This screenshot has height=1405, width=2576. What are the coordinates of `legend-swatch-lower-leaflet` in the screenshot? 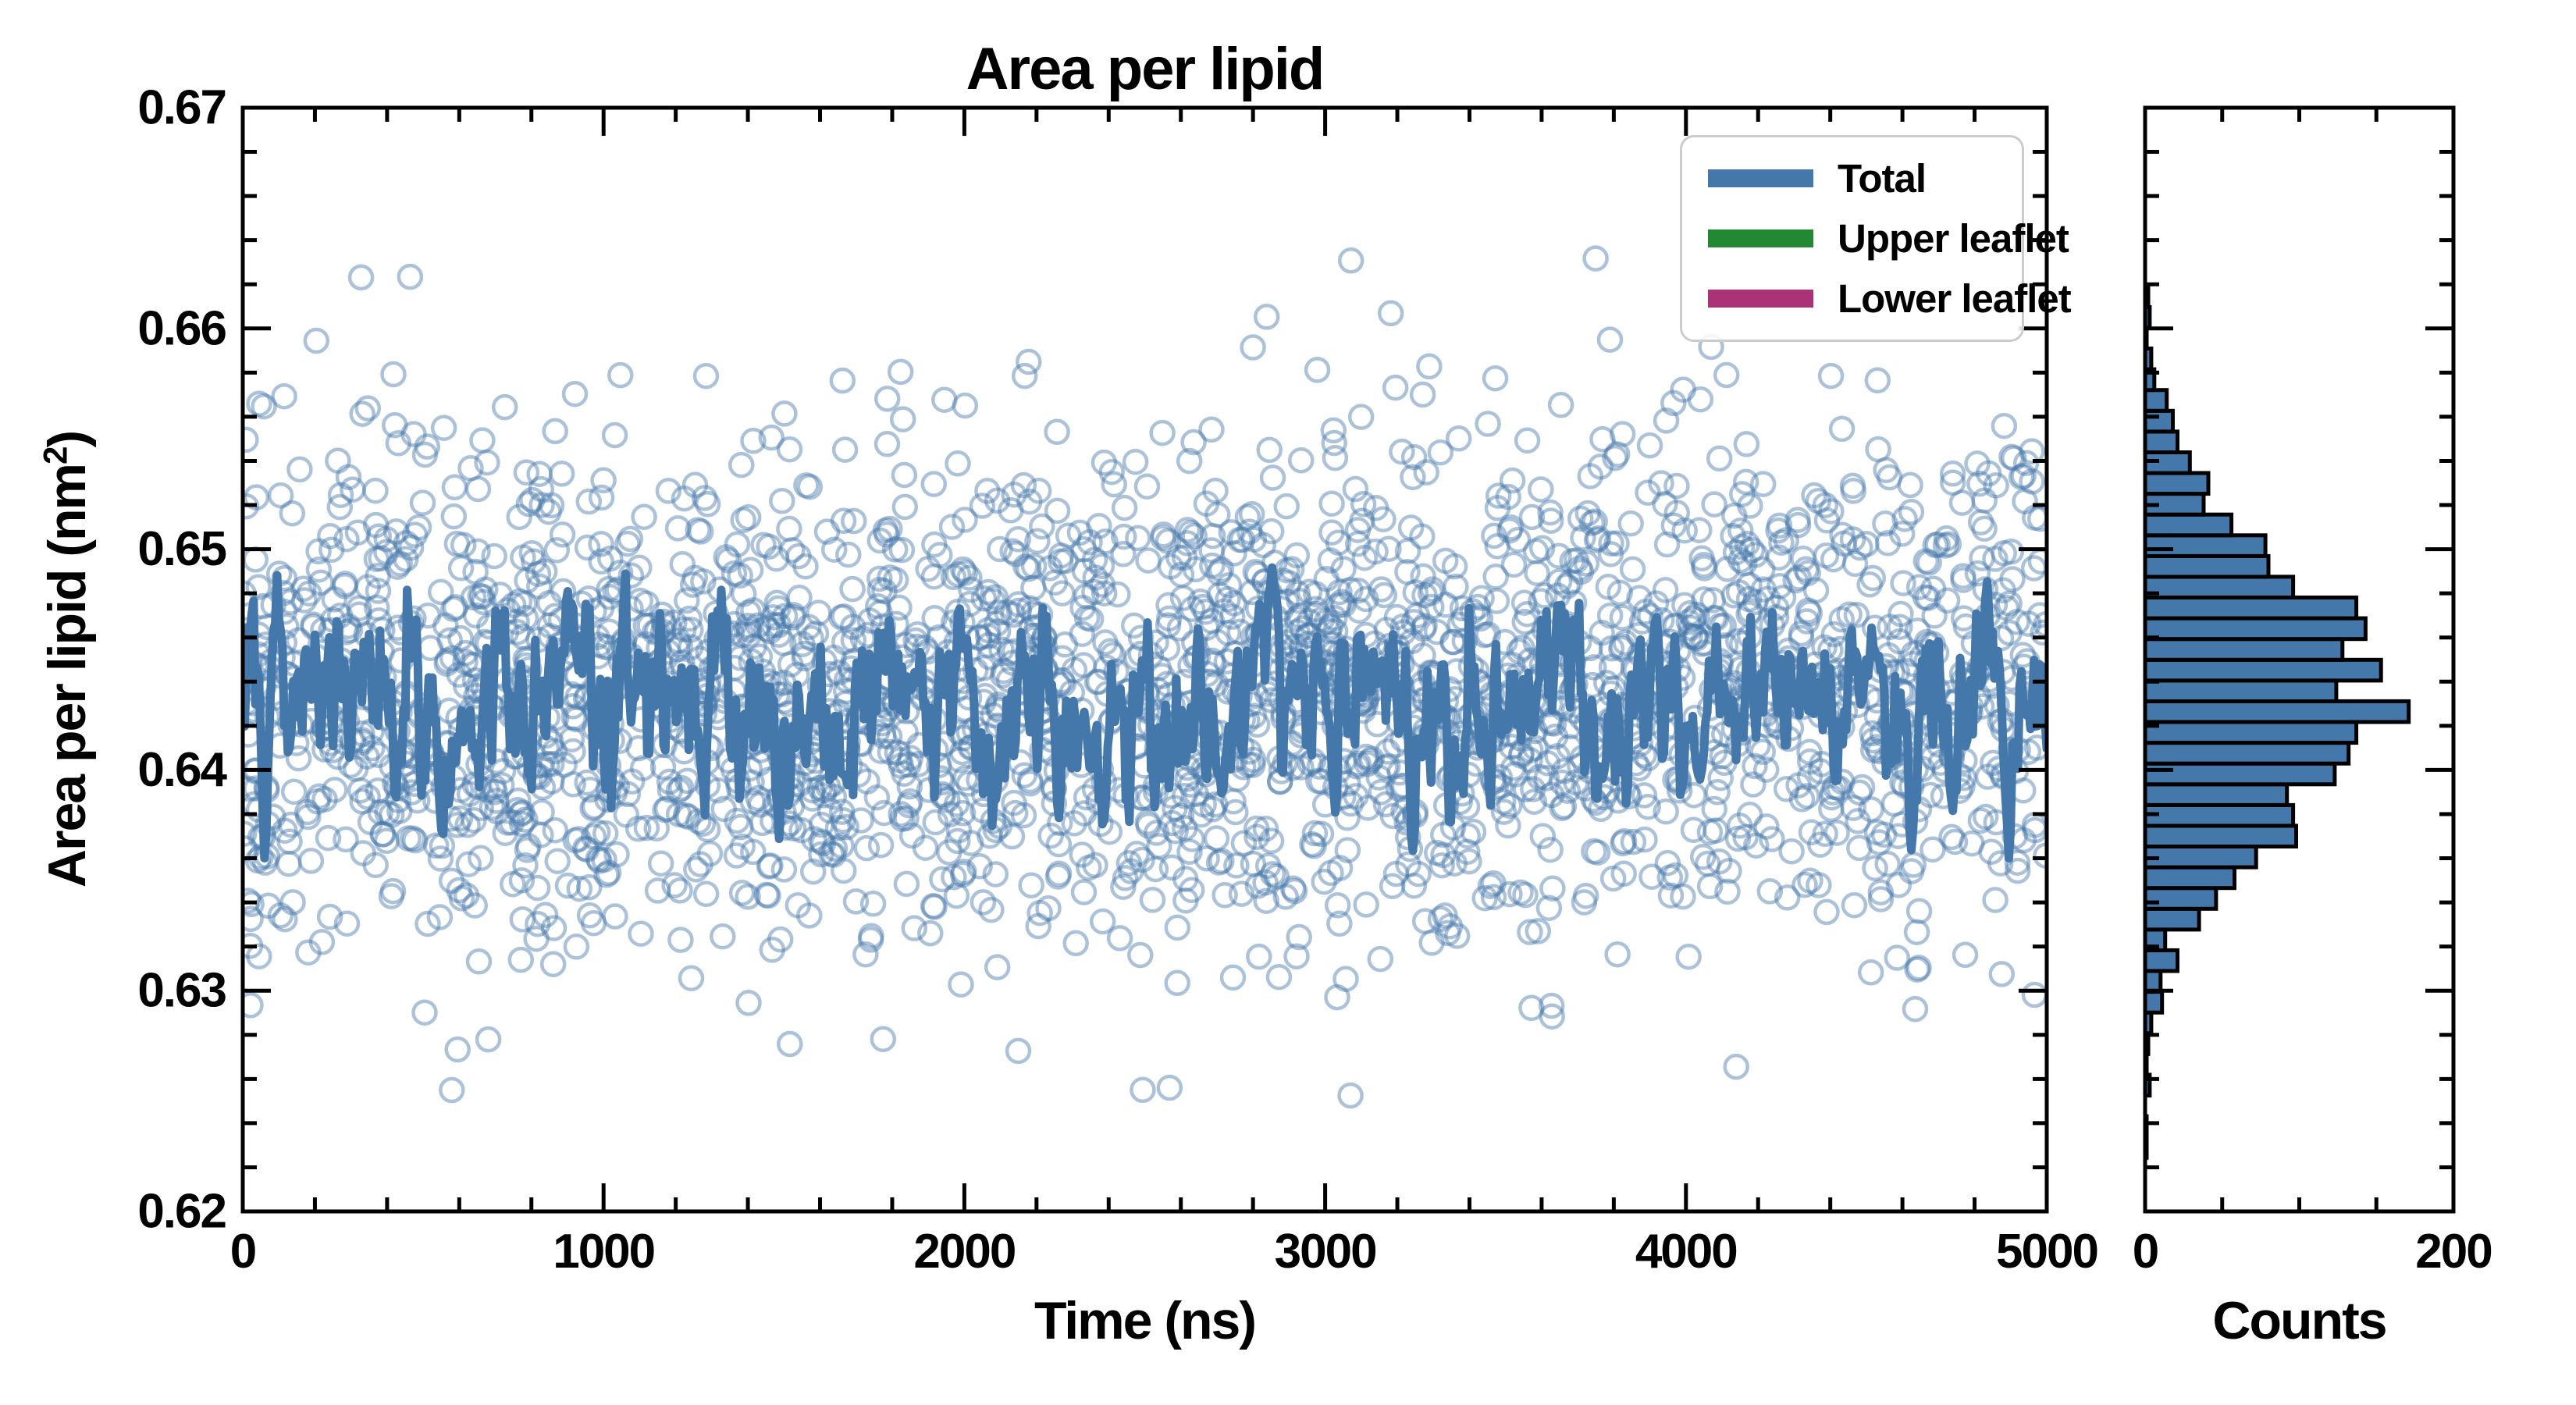 It's located at (1760, 299).